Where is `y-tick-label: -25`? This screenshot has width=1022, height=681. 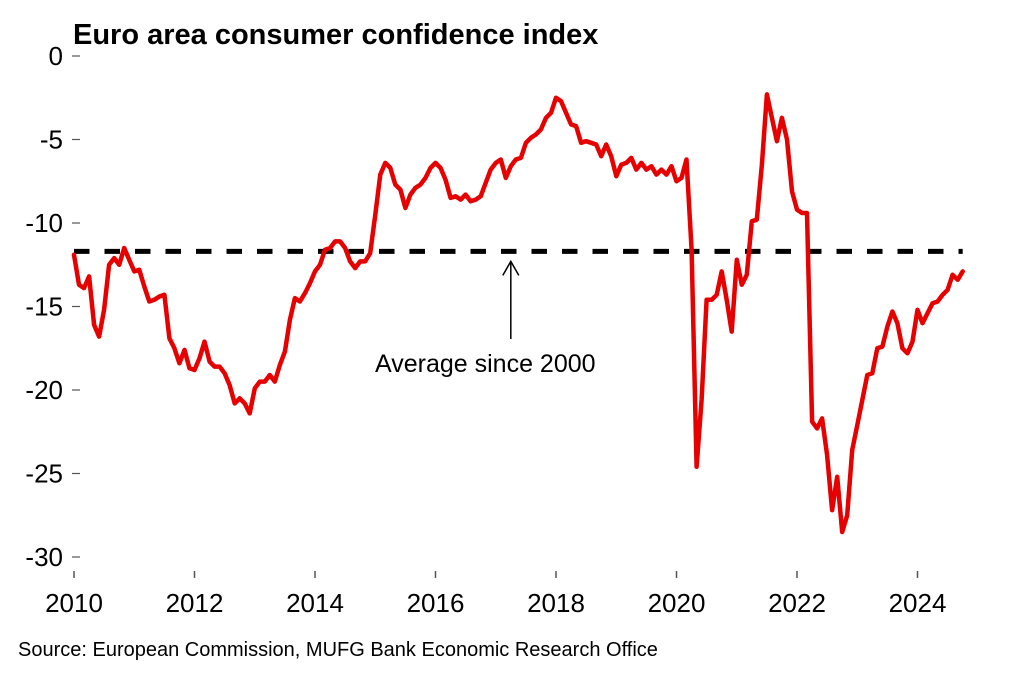
y-tick-label: -25 is located at coordinates (44, 474).